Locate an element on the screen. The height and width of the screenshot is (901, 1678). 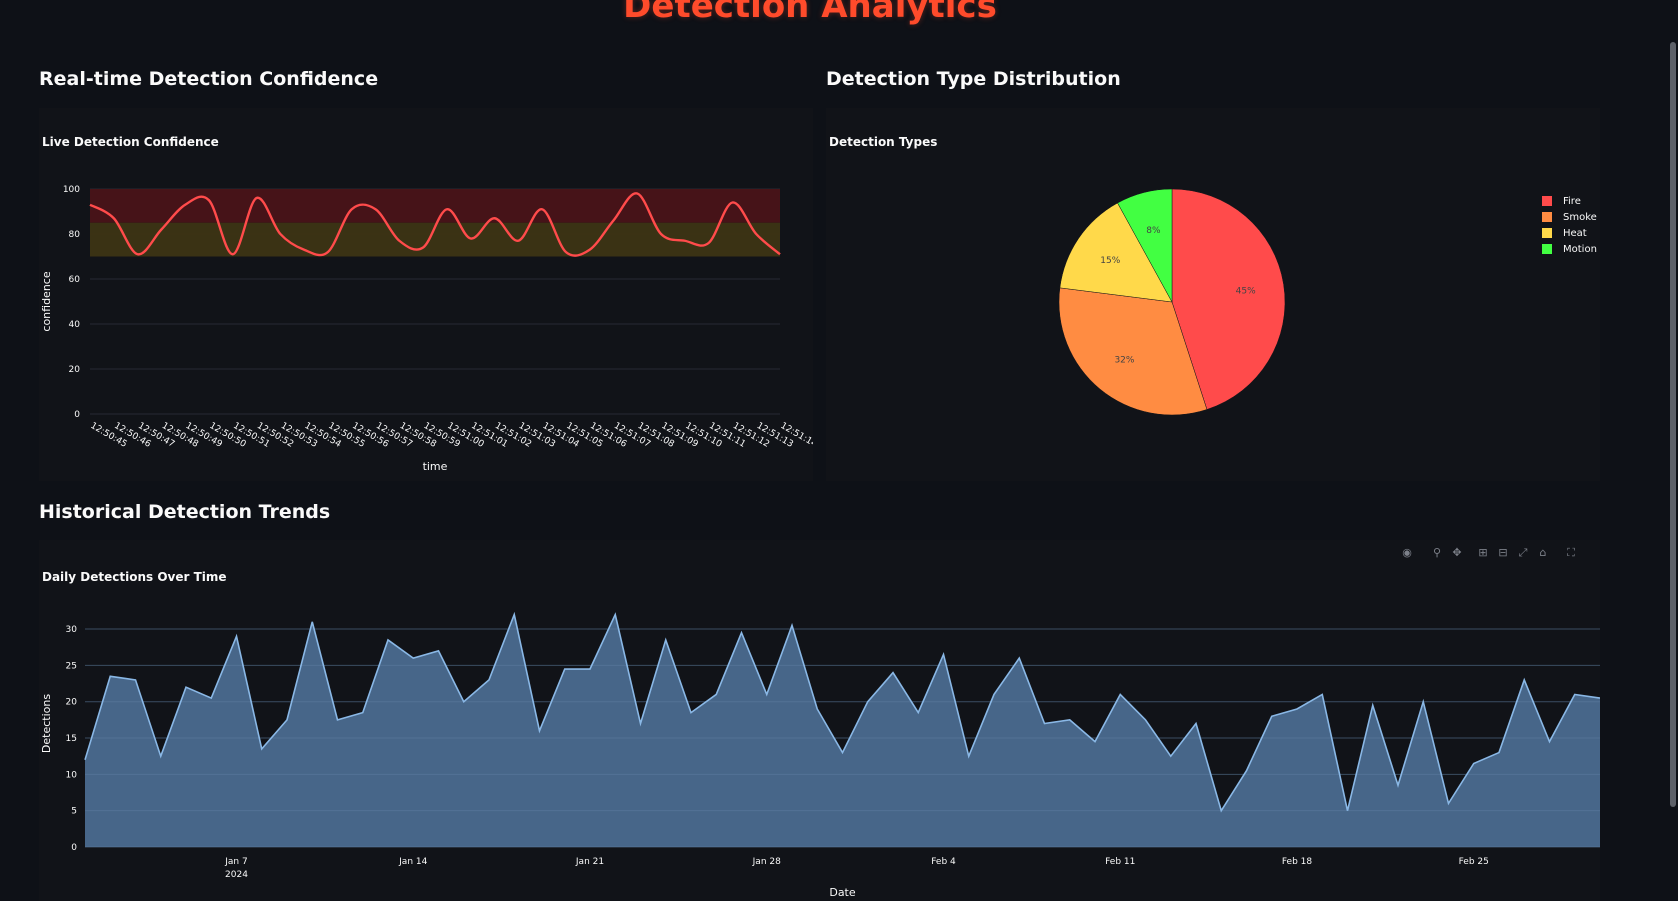
legend-item-fire: Fire is located at coordinates (1569, 201).